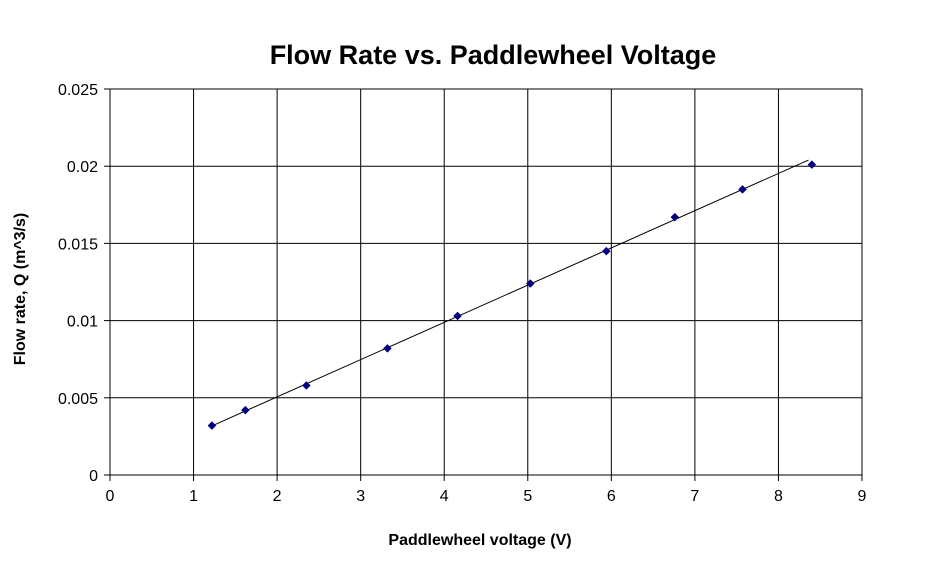 The image size is (926, 567). Describe the element at coordinates (78, 244) in the screenshot. I see `y-tick-label: 0.015` at that location.